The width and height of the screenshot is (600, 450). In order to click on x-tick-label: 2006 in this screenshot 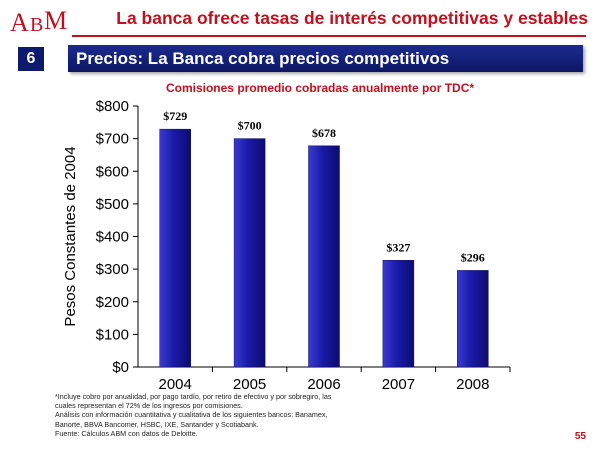, I will do `click(323, 384)`.